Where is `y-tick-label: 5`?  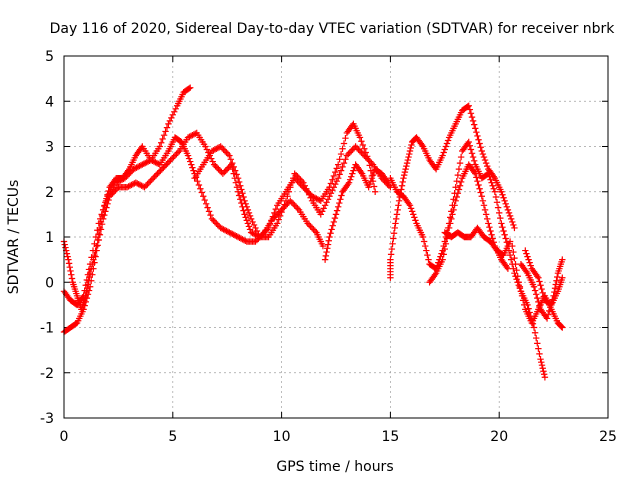
y-tick-label: 5 is located at coordinates (49, 57).